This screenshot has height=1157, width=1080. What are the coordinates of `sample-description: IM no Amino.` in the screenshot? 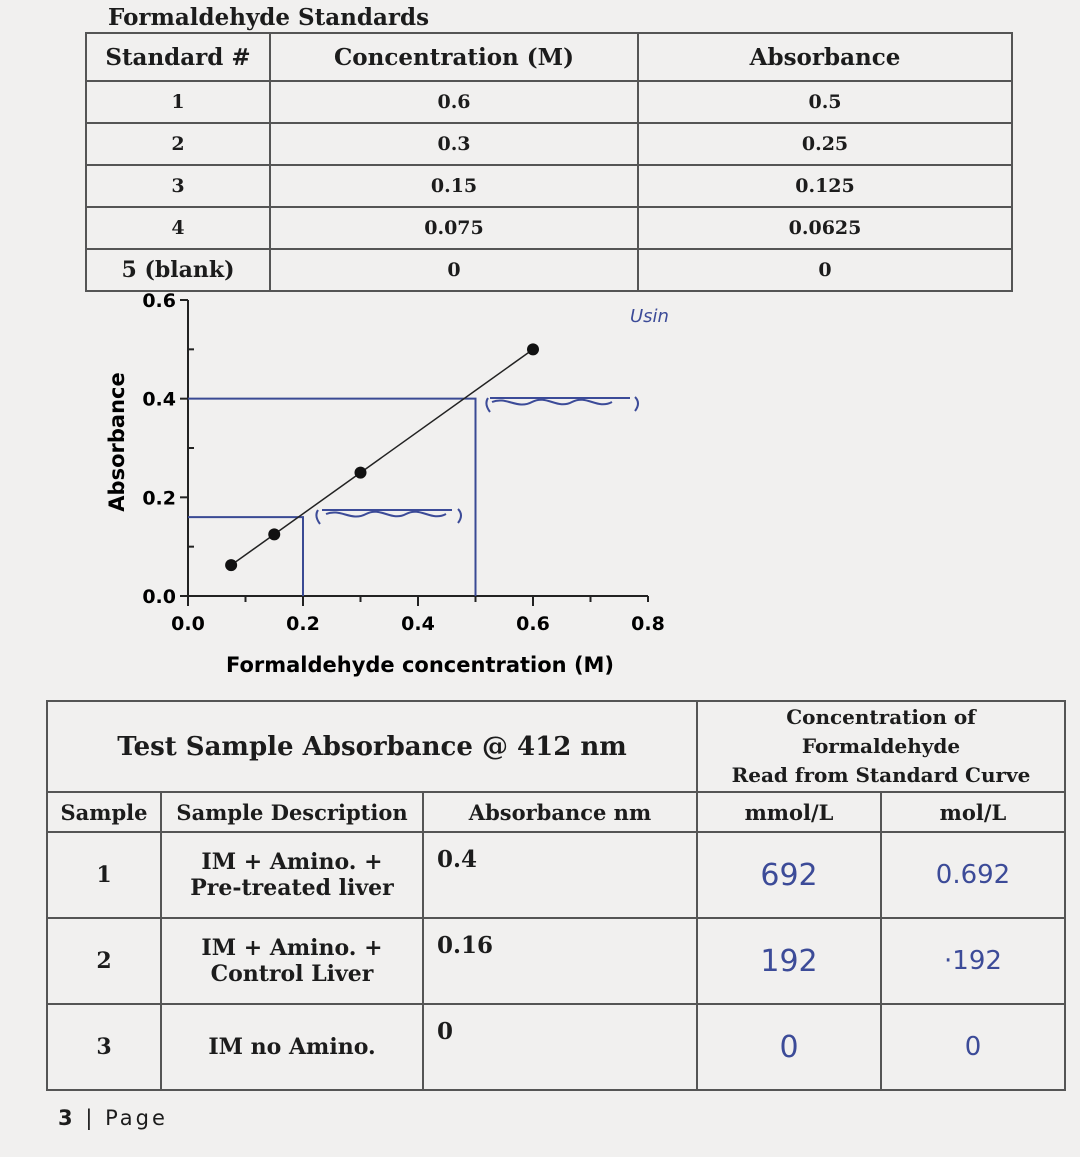 It's located at (292, 1047).